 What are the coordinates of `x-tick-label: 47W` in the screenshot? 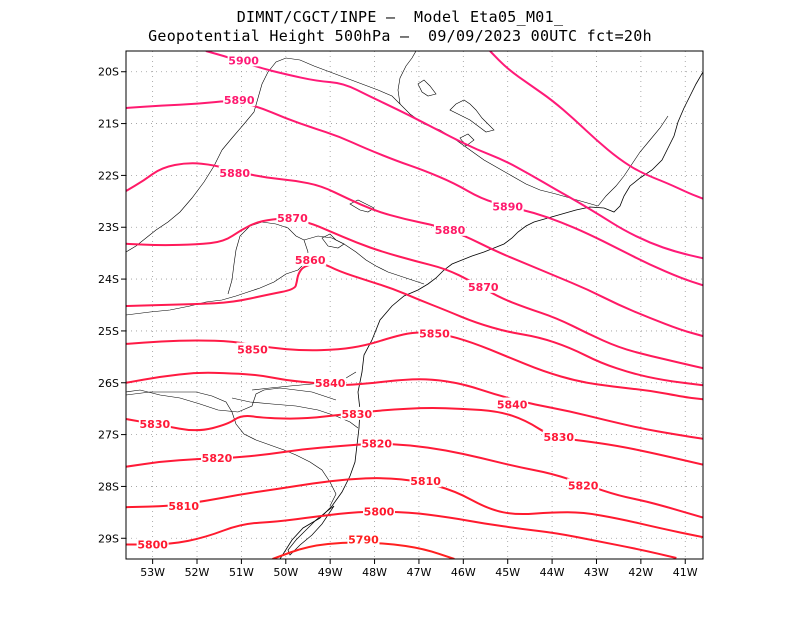 It's located at (419, 572).